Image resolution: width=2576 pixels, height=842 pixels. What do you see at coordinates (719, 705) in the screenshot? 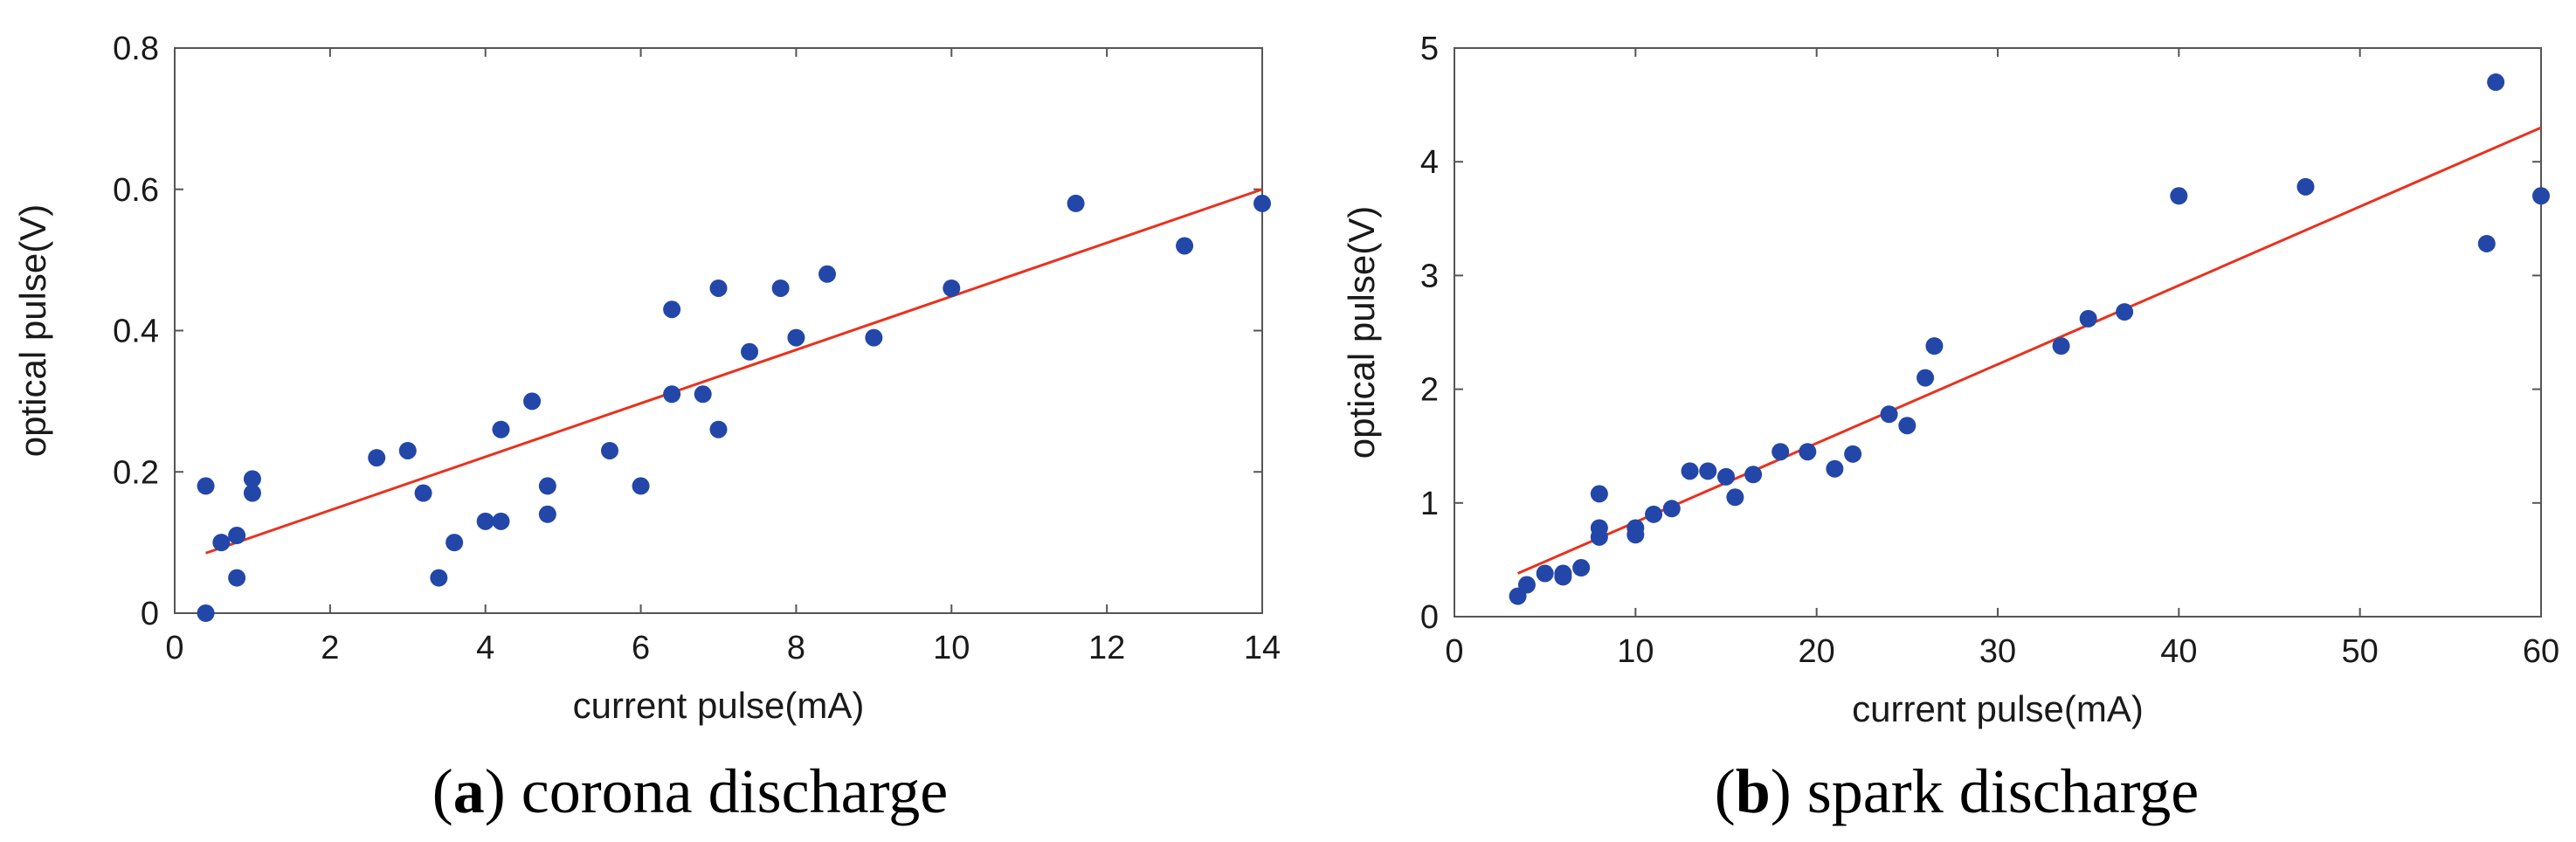
I see `panel-a-xlabel: current pulse(mA)` at bounding box center [719, 705].